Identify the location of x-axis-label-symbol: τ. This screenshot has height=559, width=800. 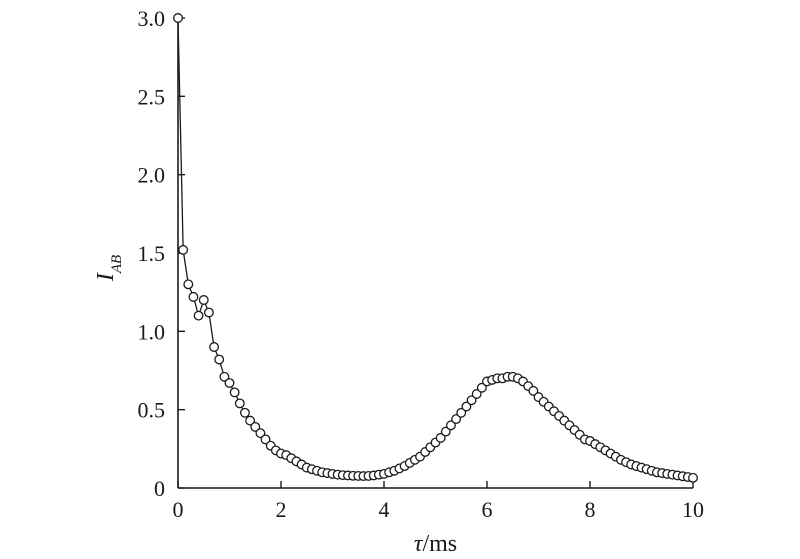
(419, 544).